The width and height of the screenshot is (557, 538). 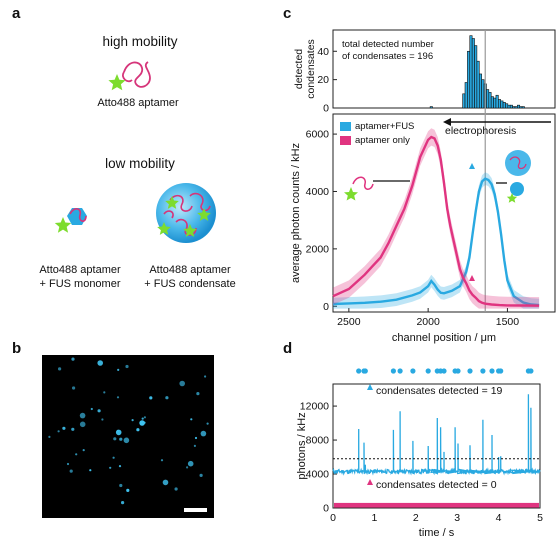 I want to click on condensate-stars-icon, so click(x=184, y=216).